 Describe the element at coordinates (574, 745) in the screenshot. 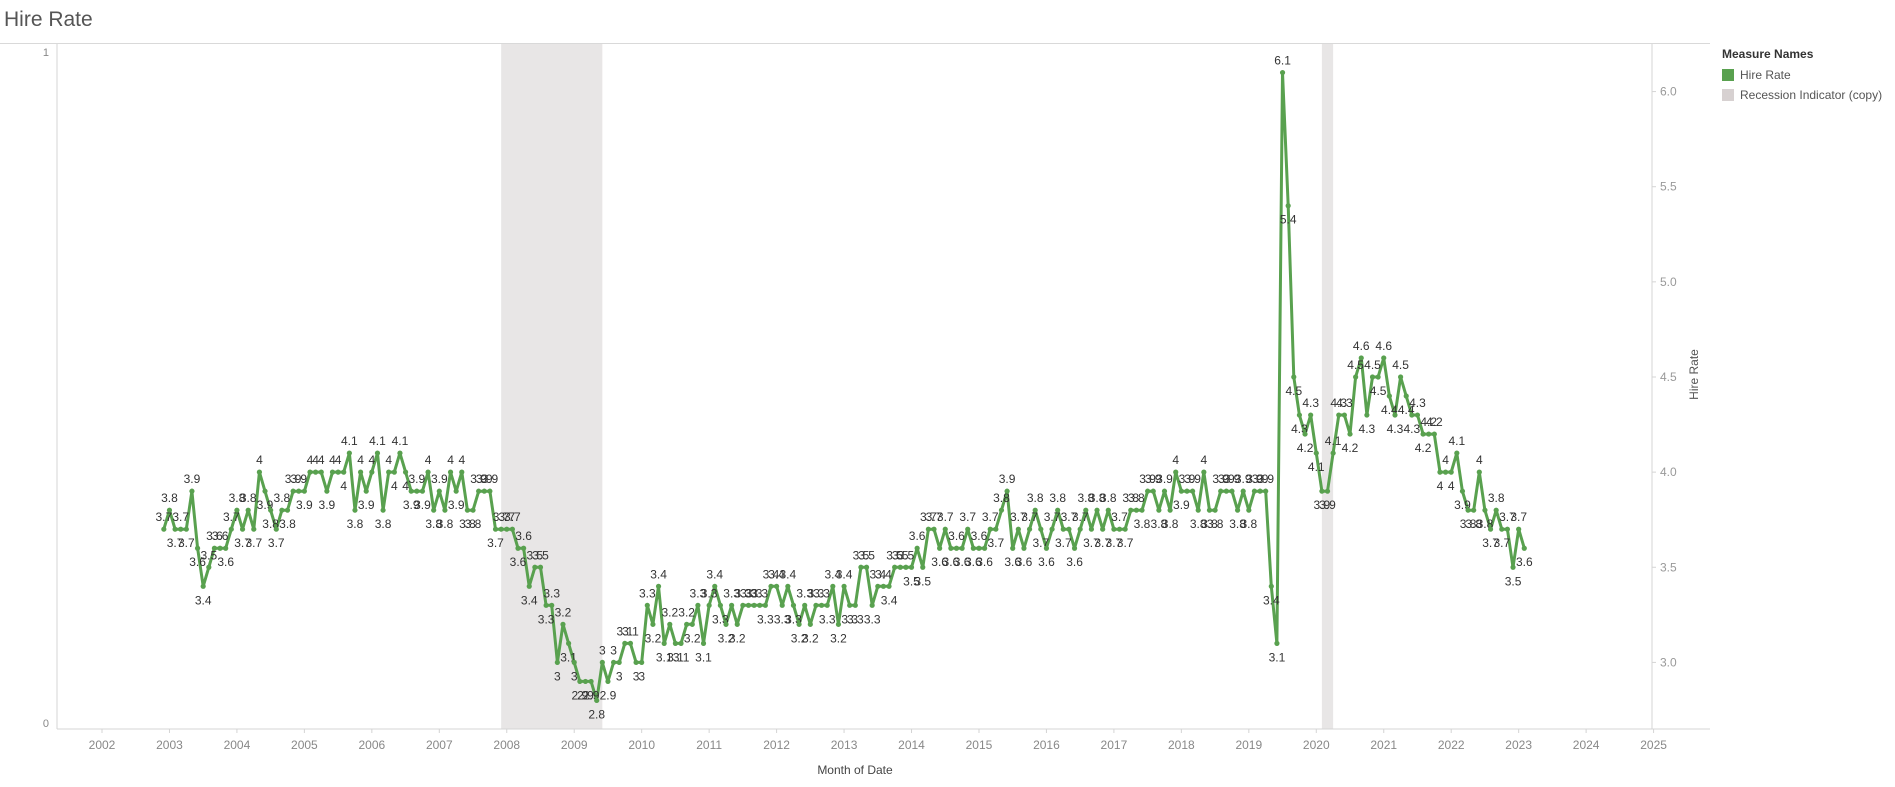

I see `x-tick-label: 2009` at that location.